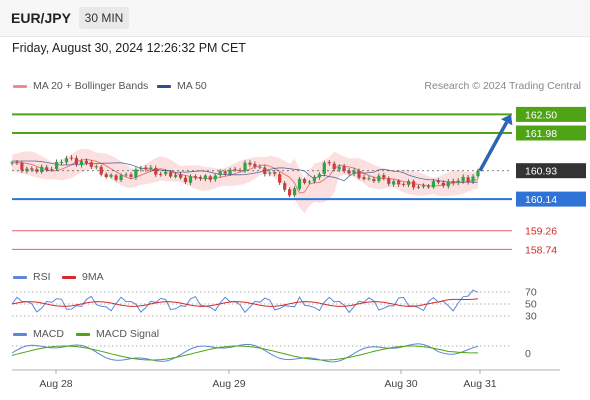 This screenshot has width=590, height=400. Describe the element at coordinates (20, 86) in the screenshot. I see `bollinger-swatch` at that location.